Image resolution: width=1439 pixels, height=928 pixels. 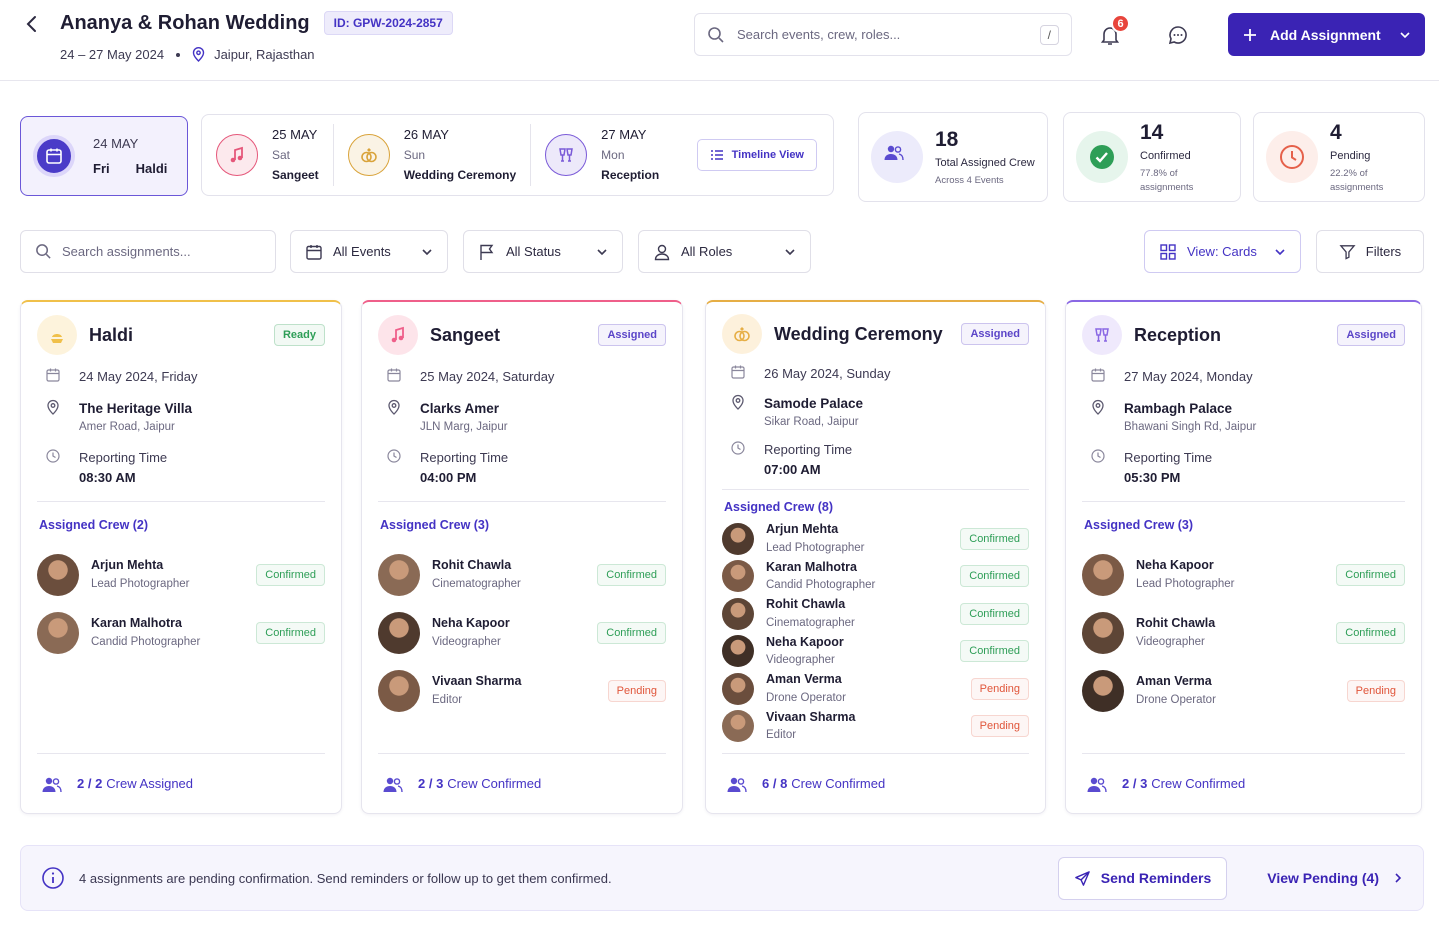 I want to click on reporting-time: 05:30 PM, so click(x=1152, y=477).